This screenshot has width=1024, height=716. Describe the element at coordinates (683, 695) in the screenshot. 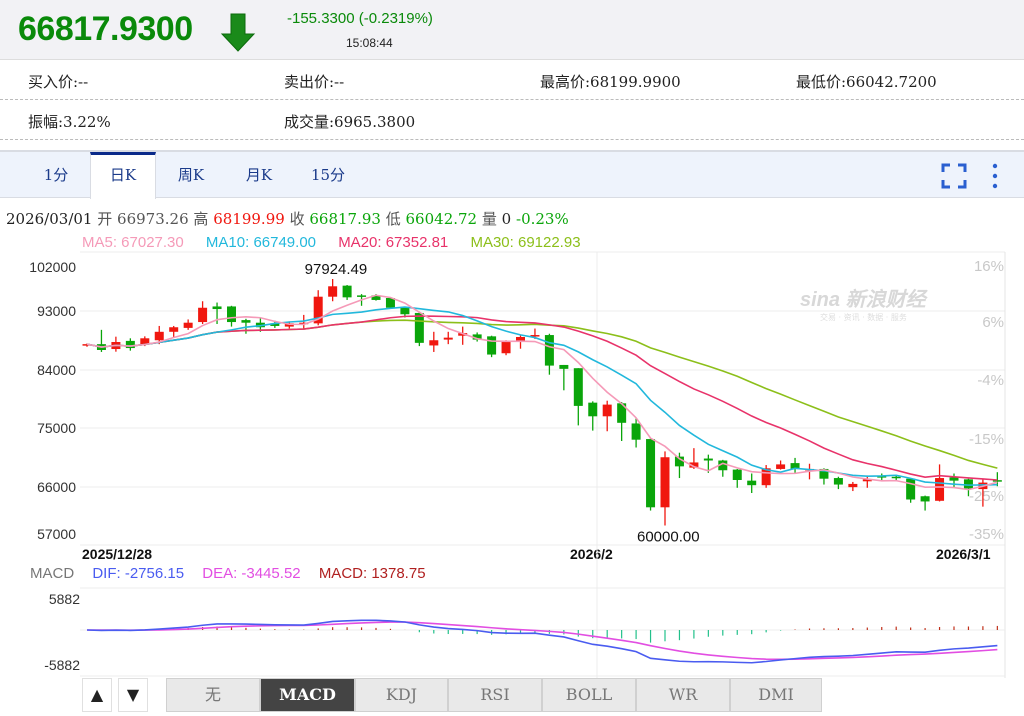

I see `indicator-tab-wr: WR` at that location.